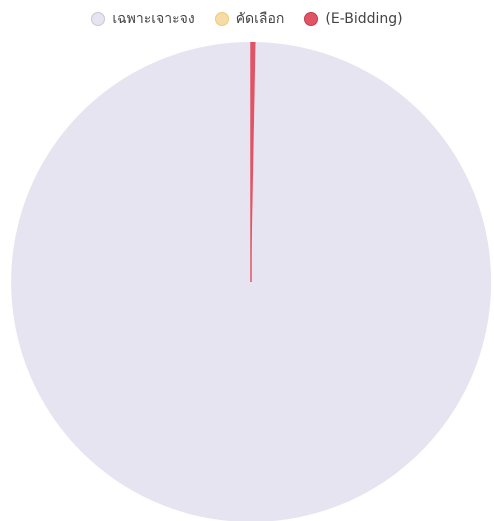 The width and height of the screenshot is (494, 521). What do you see at coordinates (221, 19) in the screenshot?
I see `legend-swatch-selection` at bounding box center [221, 19].